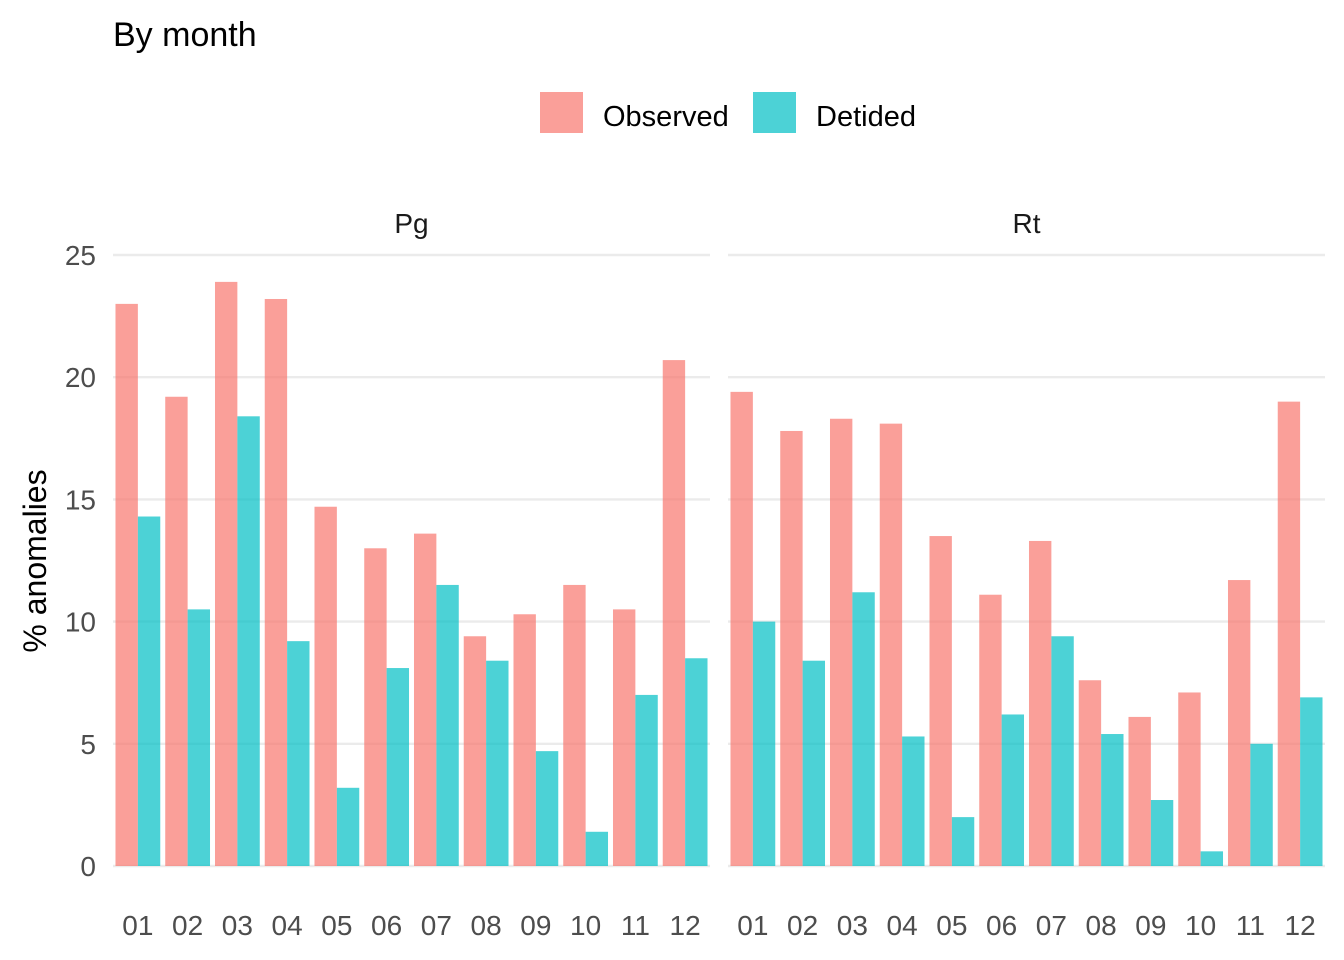  What do you see at coordinates (88, 866) in the screenshot?
I see `y-tick-label: 0` at bounding box center [88, 866].